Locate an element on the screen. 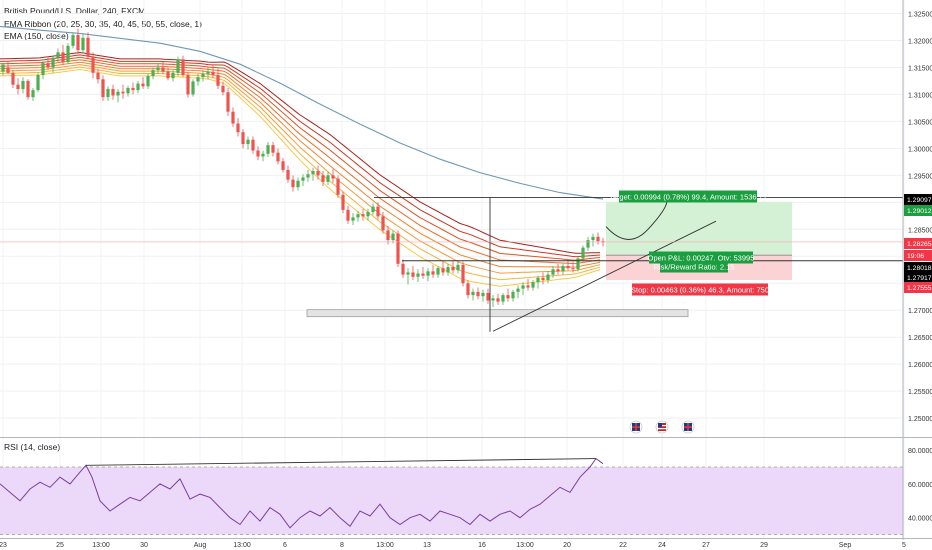  flag-canton is located at coordinates (660, 425).